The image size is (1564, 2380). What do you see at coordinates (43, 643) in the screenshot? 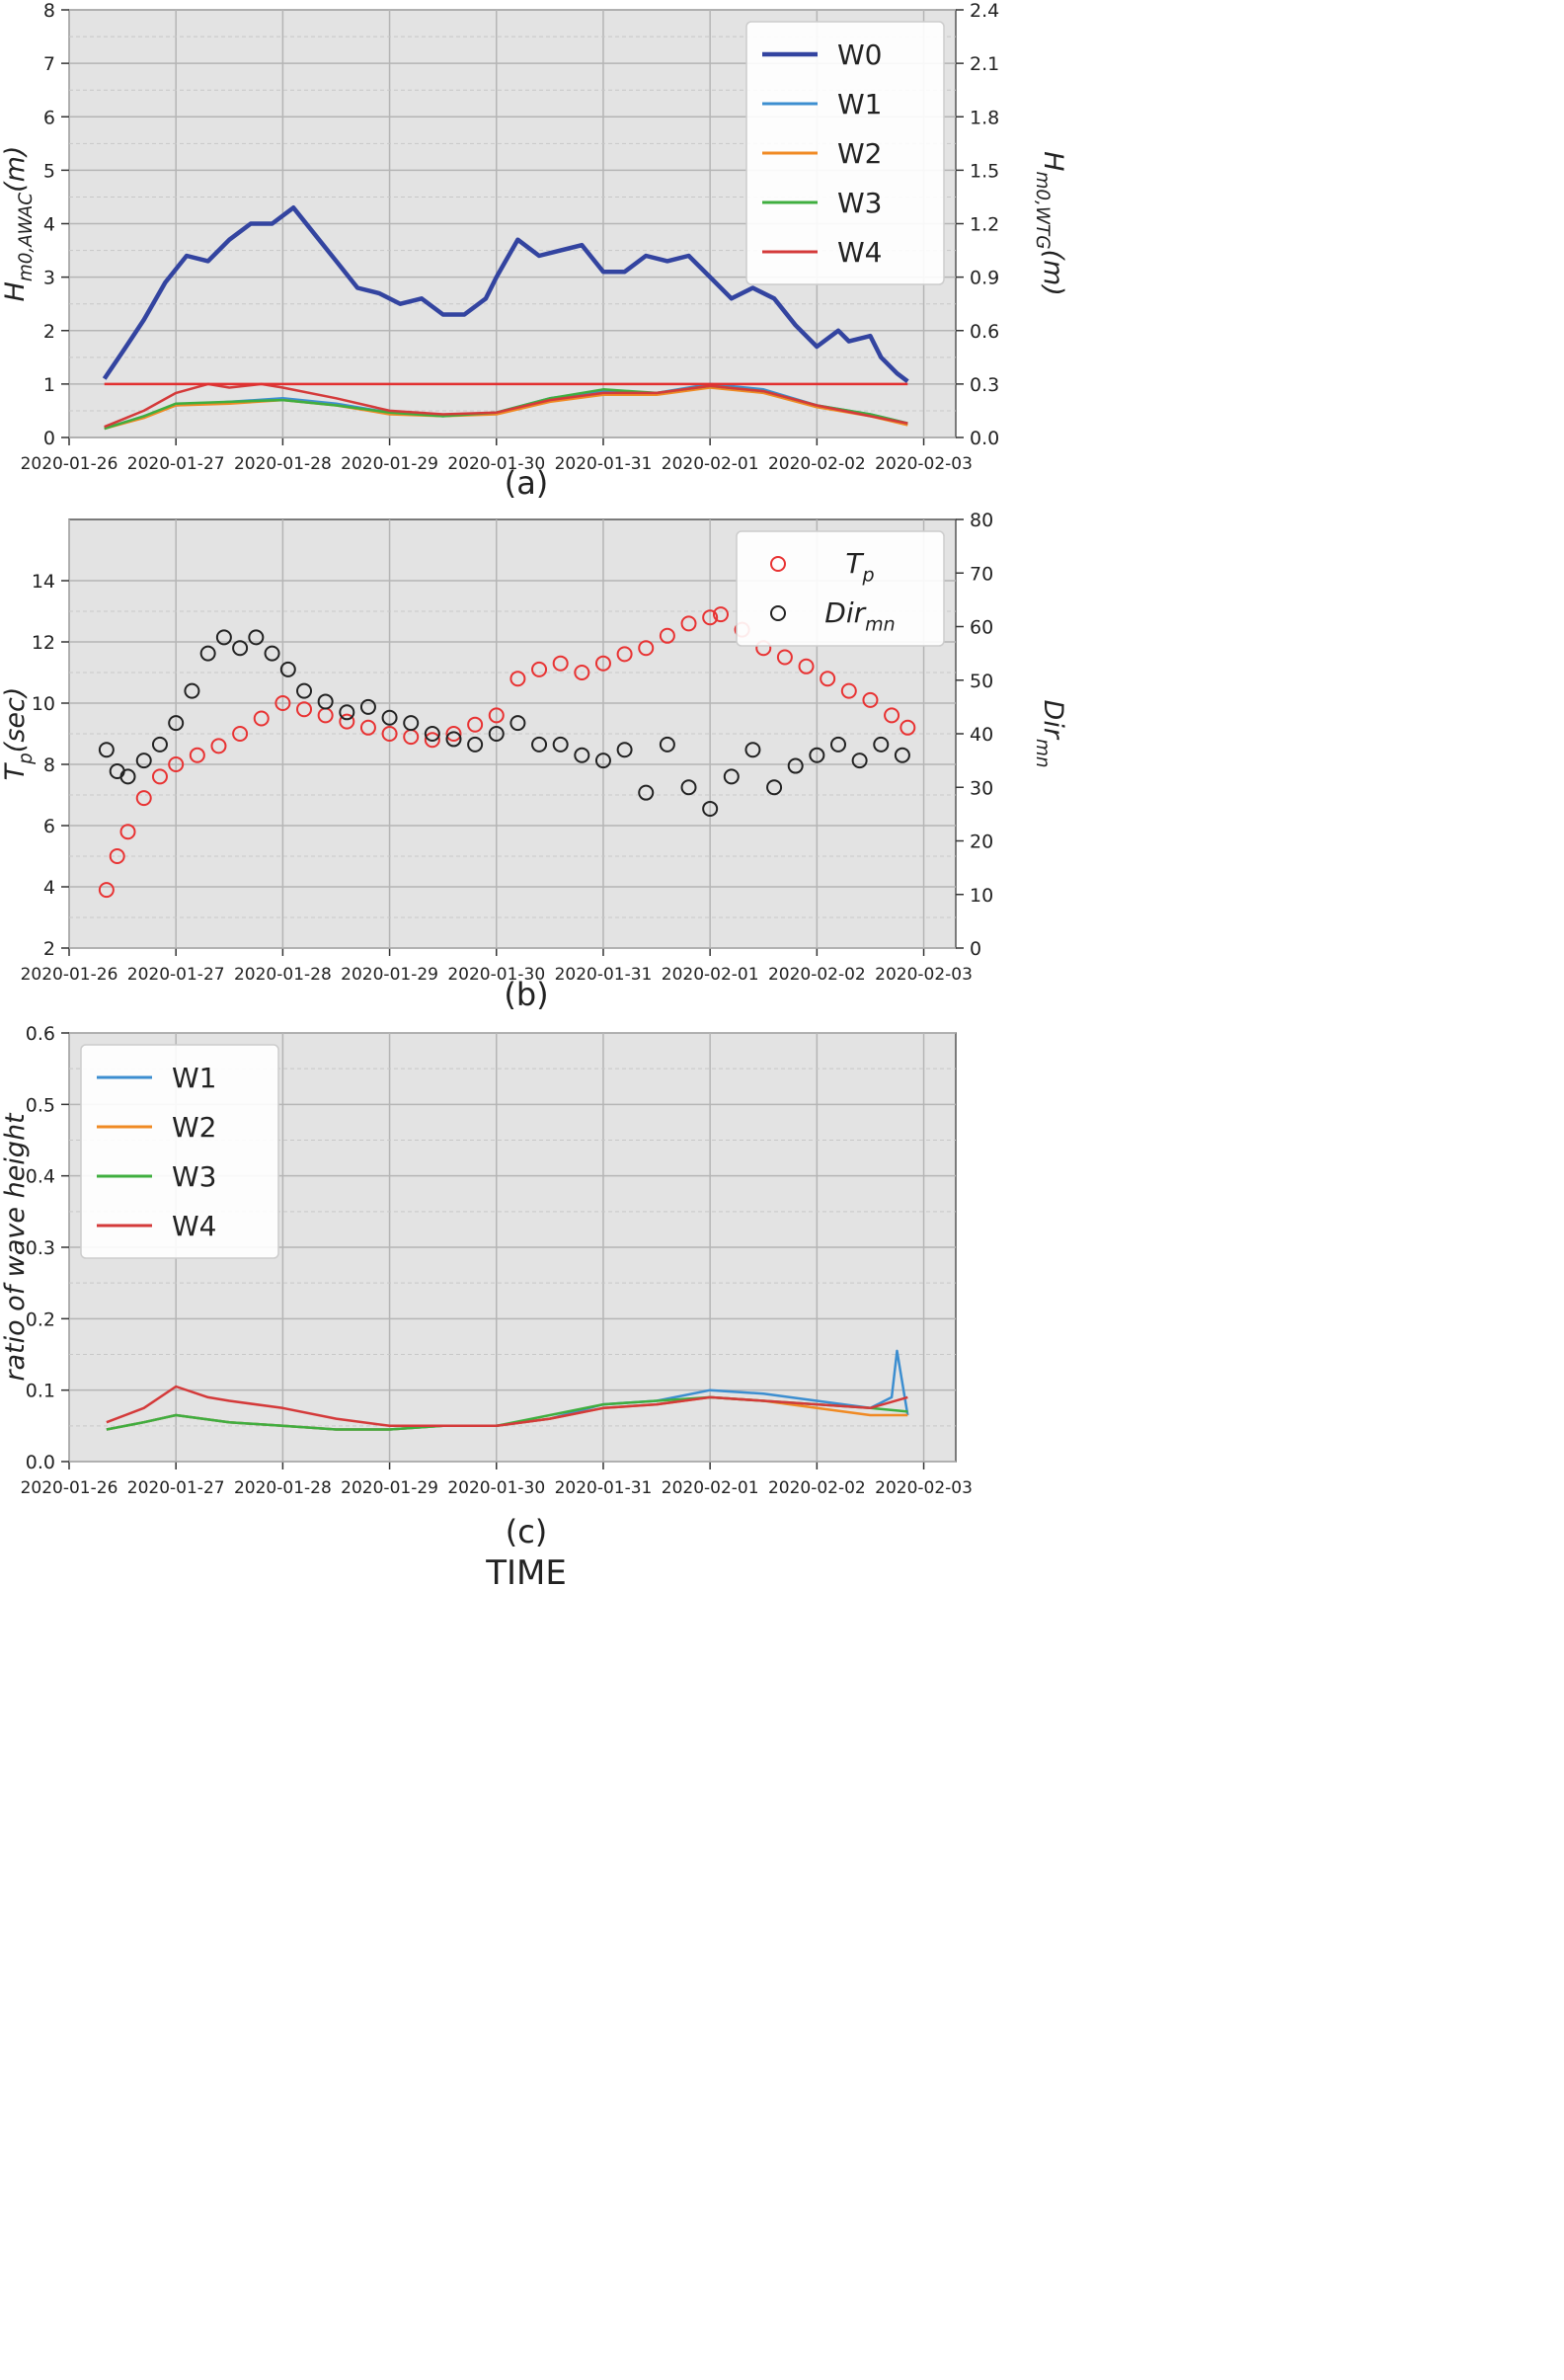
I see `y-tick-label: 12` at bounding box center [43, 643].